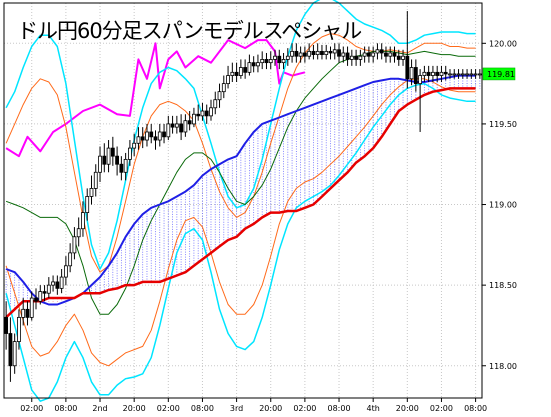  What do you see at coordinates (503, 205) in the screenshot?
I see `y-tick-label: 119.00` at bounding box center [503, 205].